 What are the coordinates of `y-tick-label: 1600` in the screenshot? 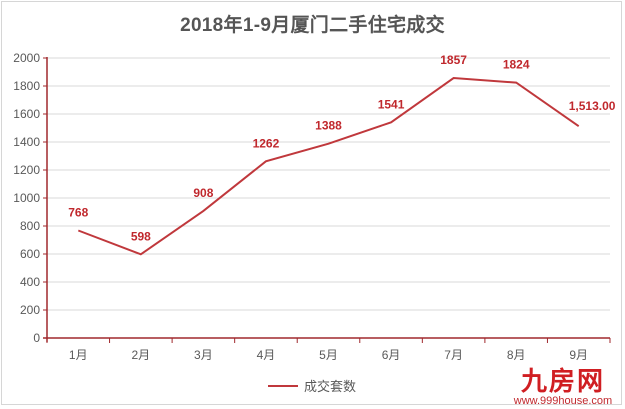 It's located at (26, 114).